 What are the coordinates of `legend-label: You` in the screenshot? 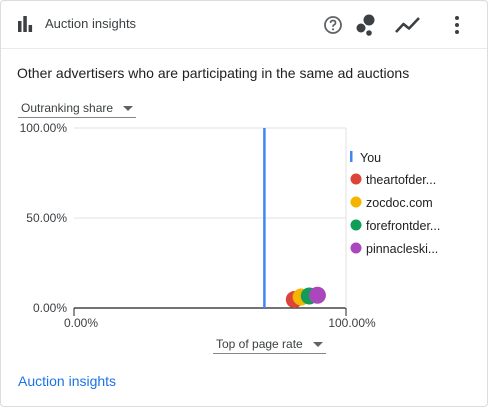 It's located at (370, 158).